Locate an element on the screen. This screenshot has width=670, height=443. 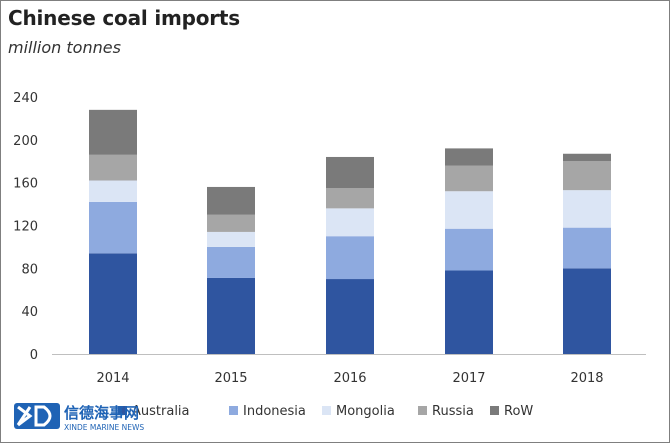
bar-segment-indonesia-2016 is located at coordinates (350, 258).